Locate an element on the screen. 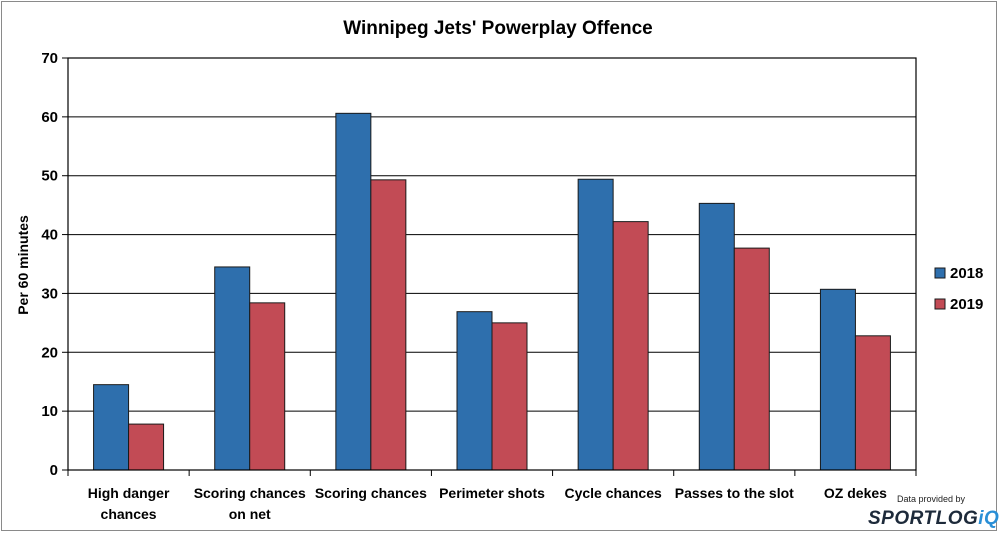 This screenshot has width=1000, height=534. chart-title: Winnipeg Jets' Powerplay Offence is located at coordinates (497, 28).